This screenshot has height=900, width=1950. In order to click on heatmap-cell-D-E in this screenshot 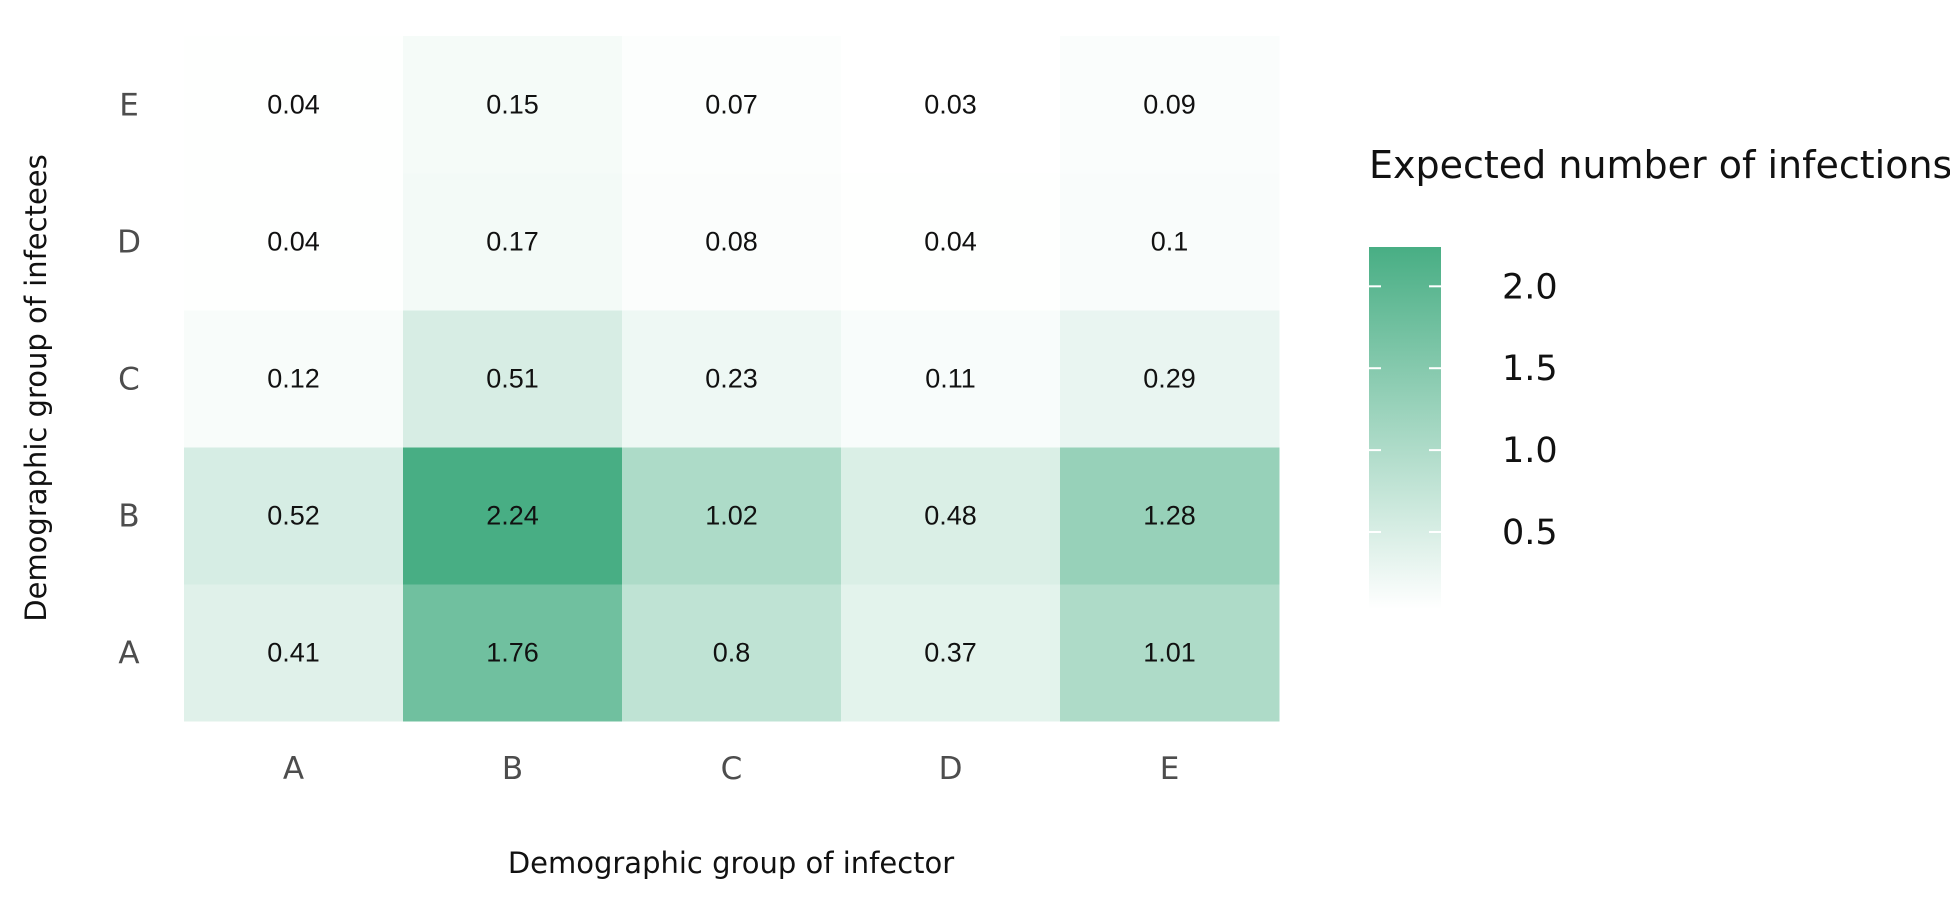, I will do `click(1170, 242)`.